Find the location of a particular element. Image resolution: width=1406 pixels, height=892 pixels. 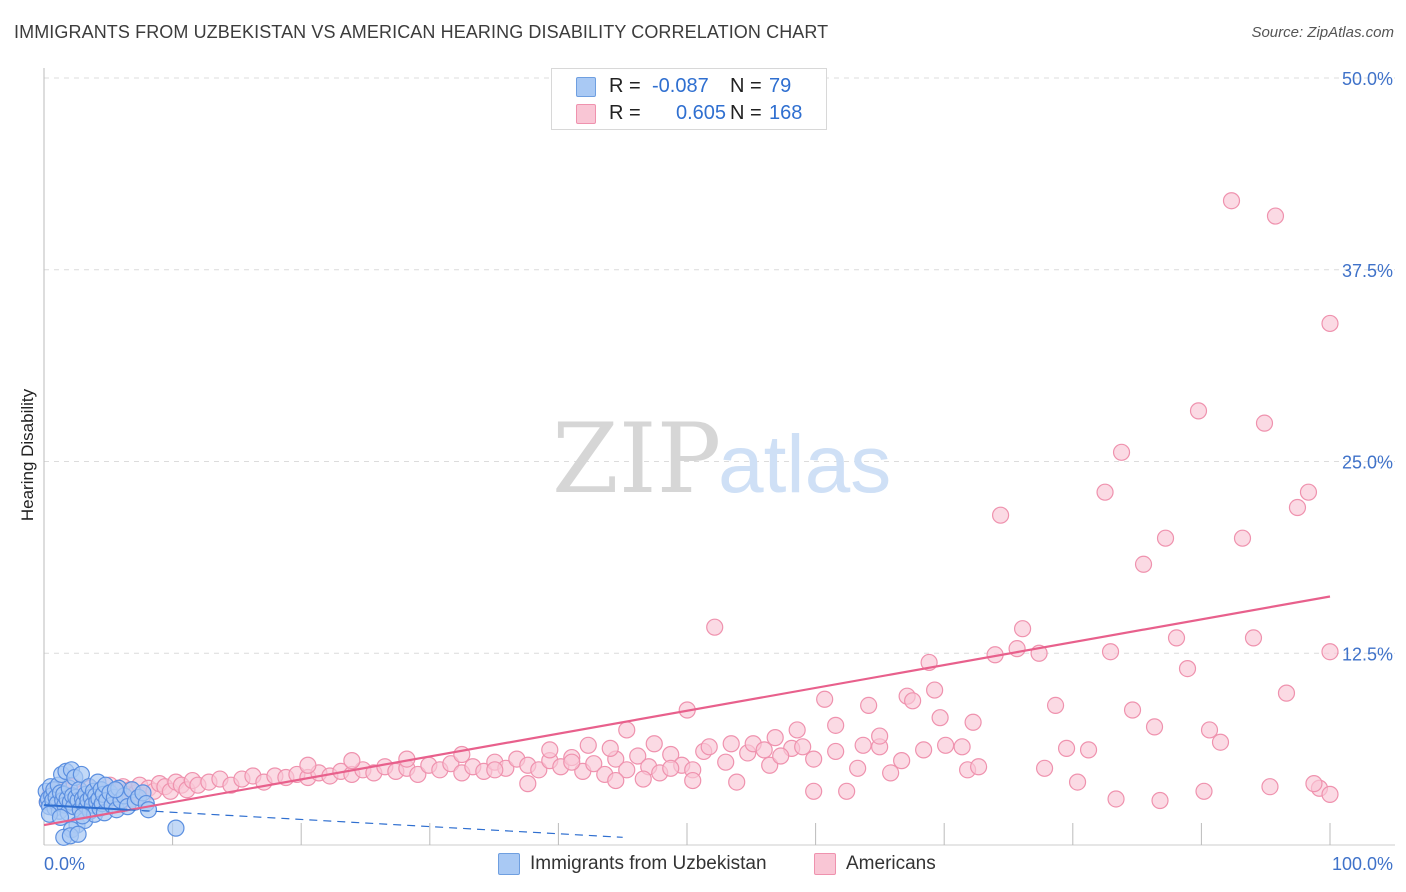

watermark-atlas: atlas is located at coordinates (804, 464).